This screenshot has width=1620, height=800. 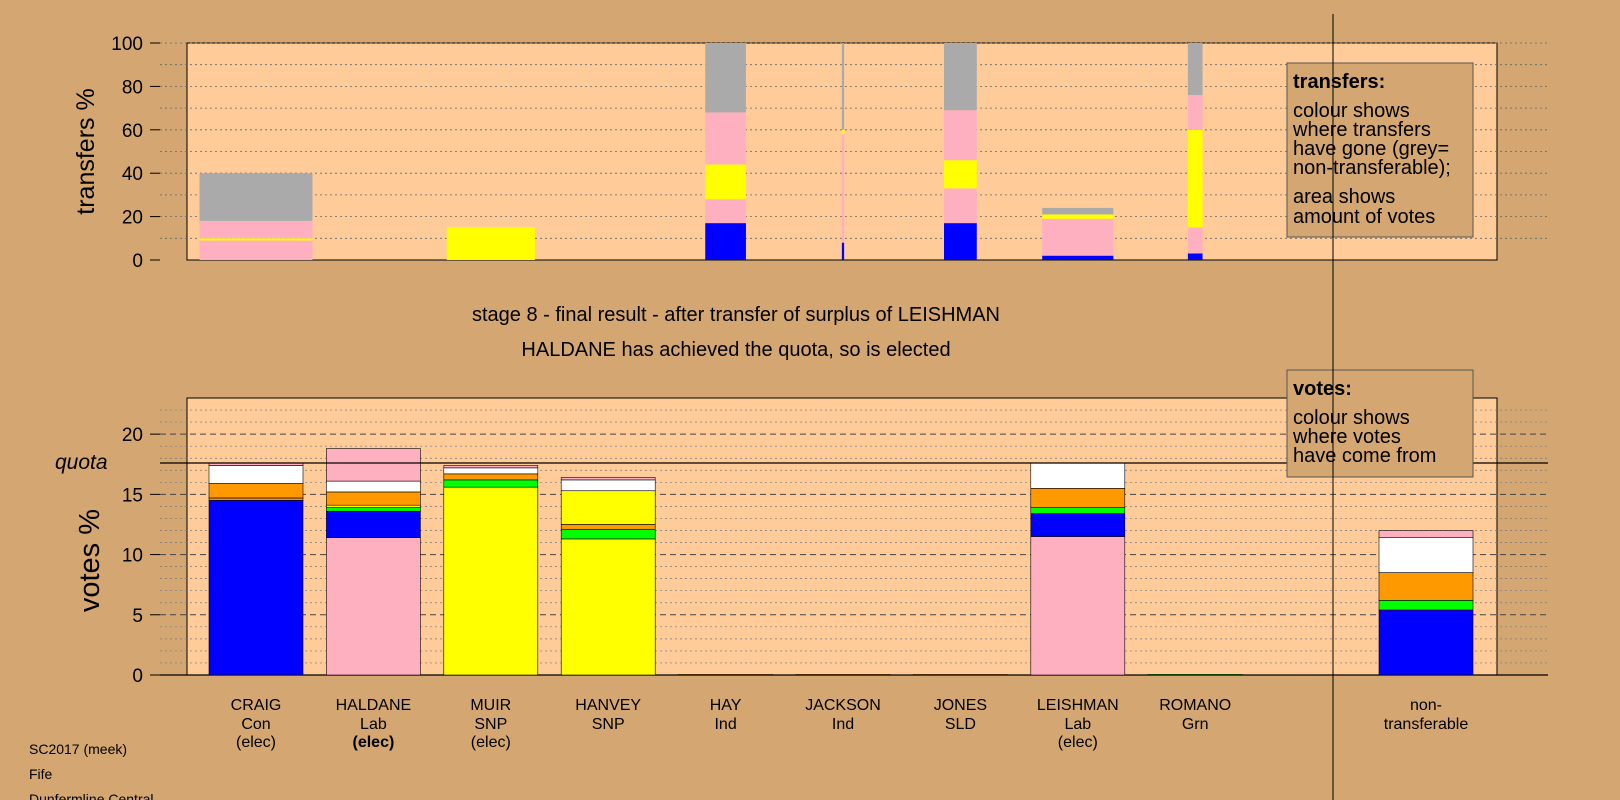 I want to click on nontransferable-label: transferable, so click(x=1426, y=724).